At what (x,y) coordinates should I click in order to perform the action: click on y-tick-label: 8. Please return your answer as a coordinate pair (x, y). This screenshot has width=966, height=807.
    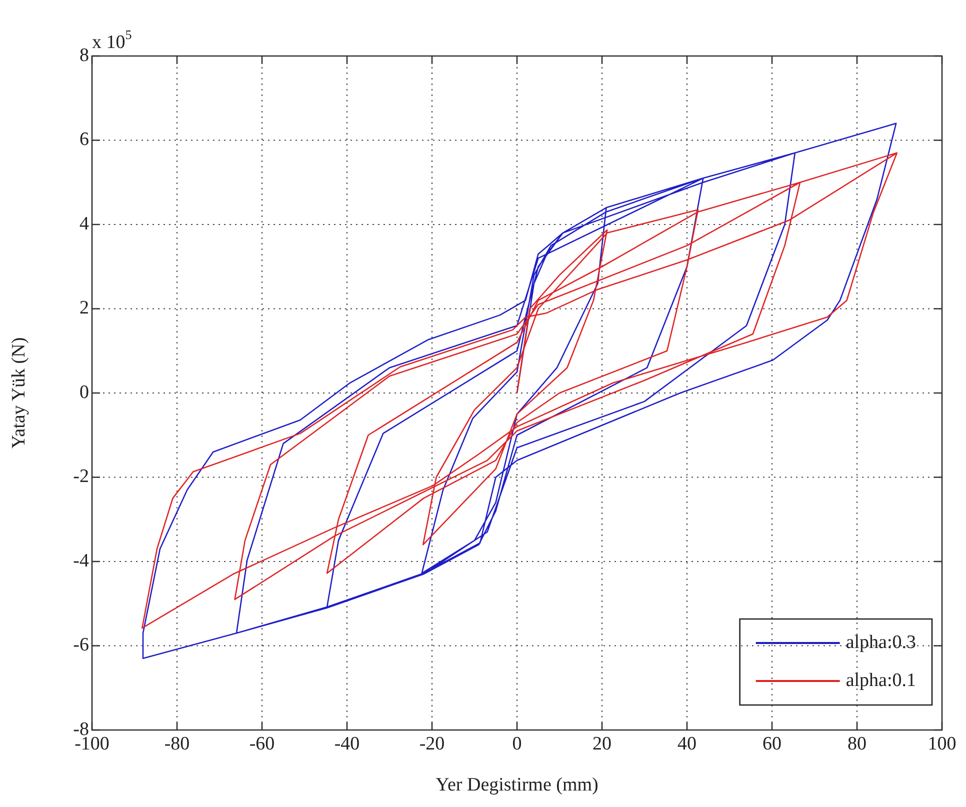
    Looking at the image, I should click on (84, 55).